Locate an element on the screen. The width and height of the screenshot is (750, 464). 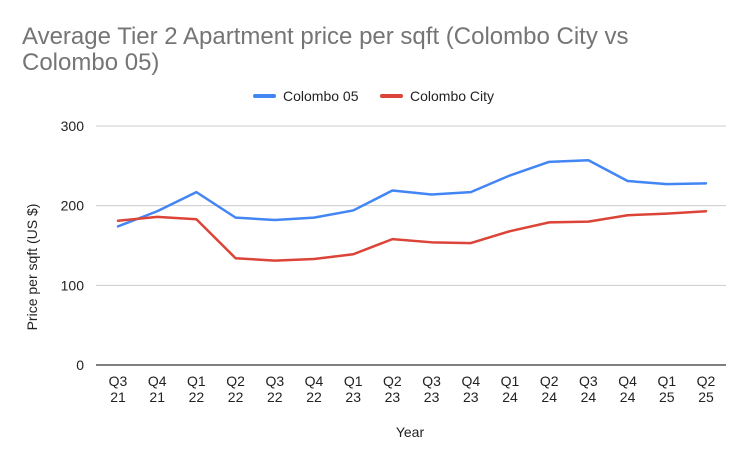
chart-title-line-2: Colombo 05) is located at coordinates (90, 62).